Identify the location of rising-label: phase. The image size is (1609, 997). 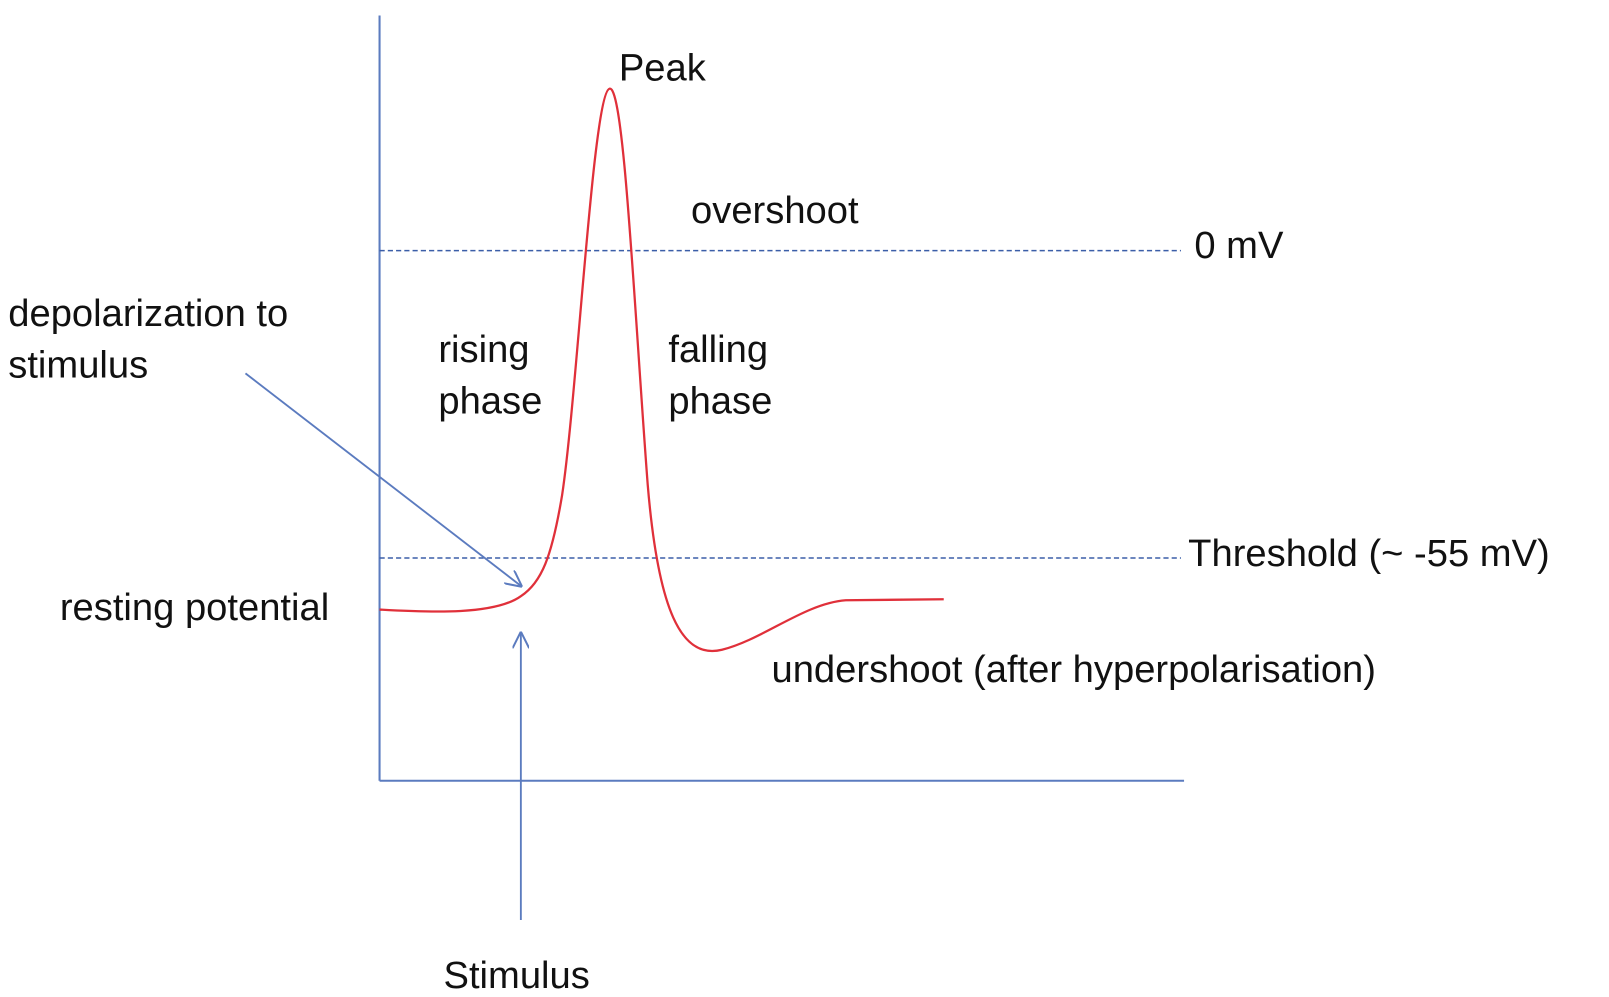
(490, 401).